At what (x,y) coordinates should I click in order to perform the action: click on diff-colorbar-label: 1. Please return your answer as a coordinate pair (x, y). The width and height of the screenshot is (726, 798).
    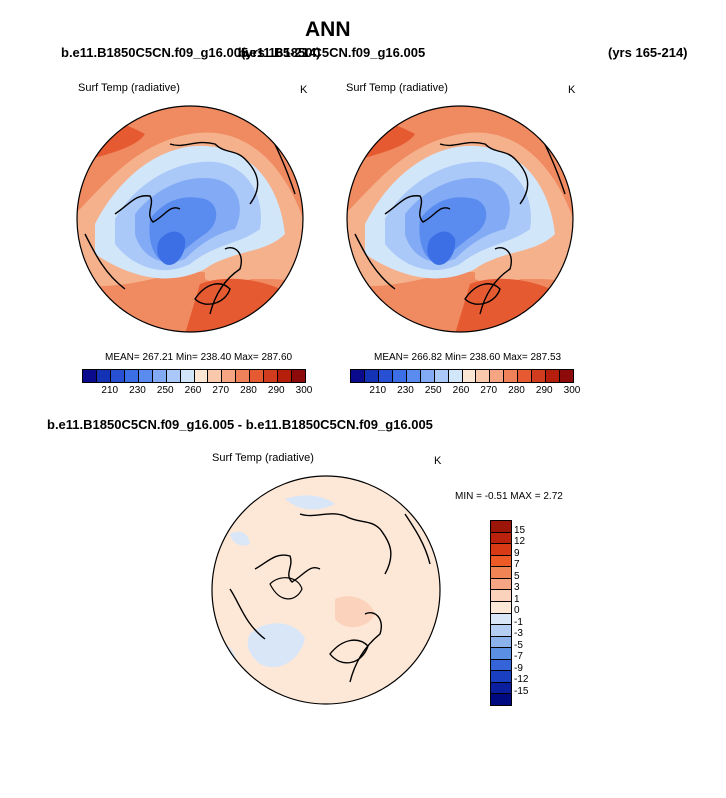
    Looking at the image, I should click on (517, 599).